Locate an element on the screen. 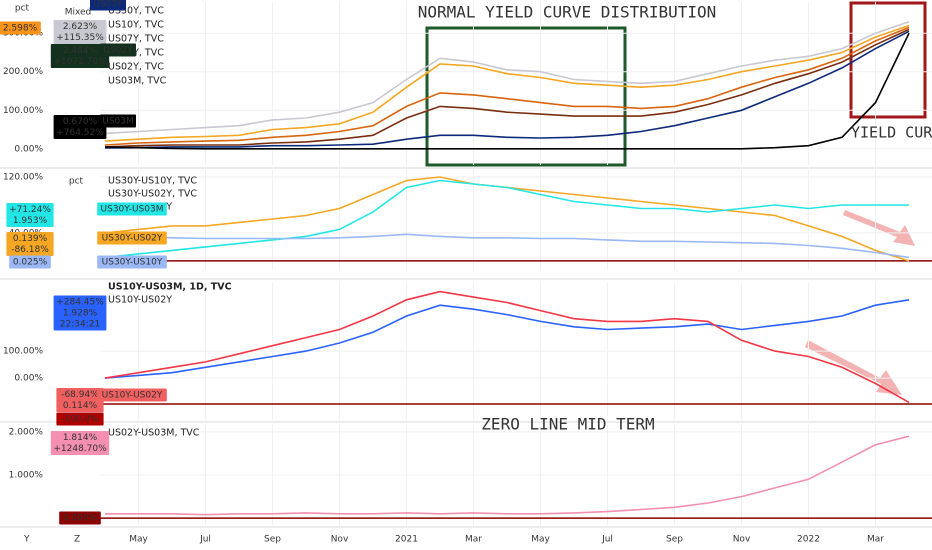 This screenshot has height=550, width=932. badge-text: 0.025% is located at coordinates (30, 263).